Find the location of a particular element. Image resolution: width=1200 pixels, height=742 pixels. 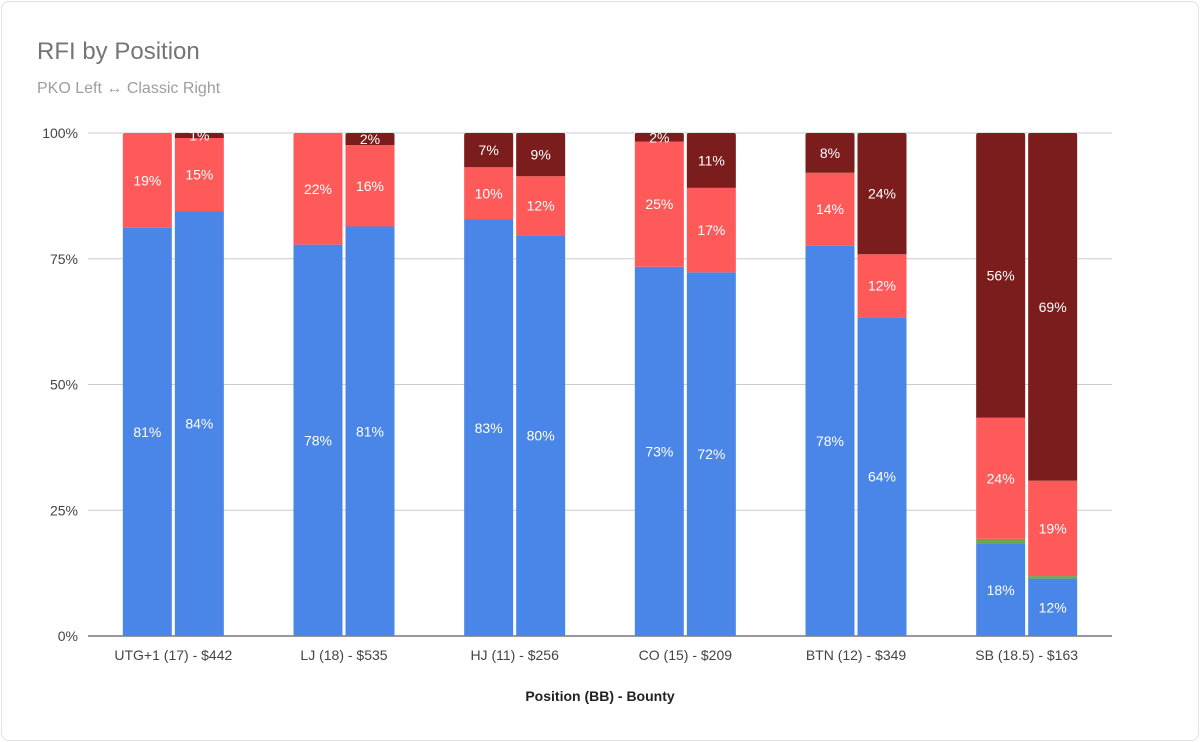

y-tick-label: 25% is located at coordinates (64, 510).